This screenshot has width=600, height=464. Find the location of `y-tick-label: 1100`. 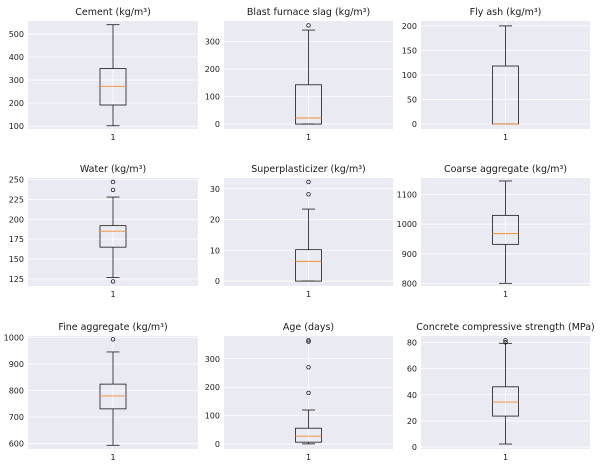

y-tick-label: 1100 is located at coordinates (407, 194).